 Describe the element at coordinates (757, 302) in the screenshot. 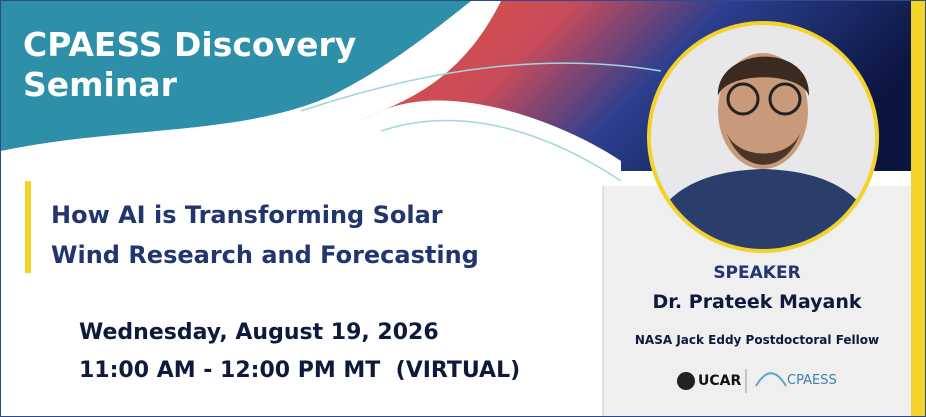

I see `speaker-name: Dr. Prateek Mayank` at that location.